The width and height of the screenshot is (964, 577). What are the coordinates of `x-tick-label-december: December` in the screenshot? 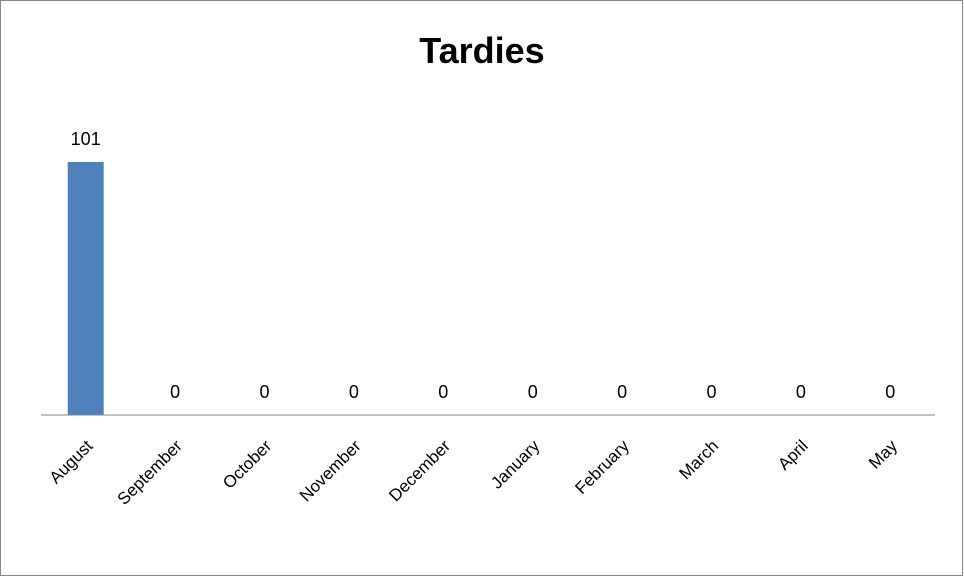 It's located at (419, 470).